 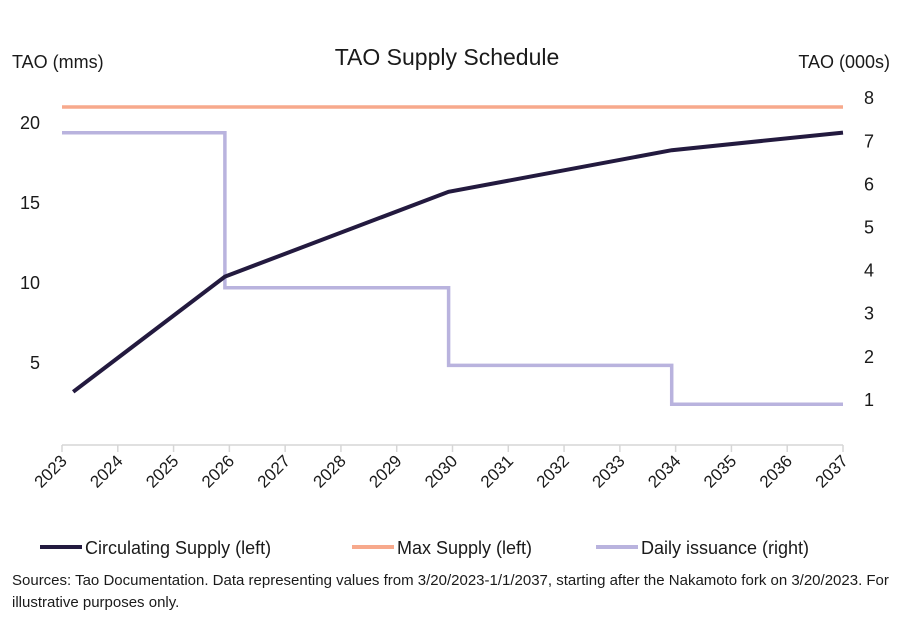 What do you see at coordinates (30, 203) in the screenshot?
I see `left-y-tick-label: 15` at bounding box center [30, 203].